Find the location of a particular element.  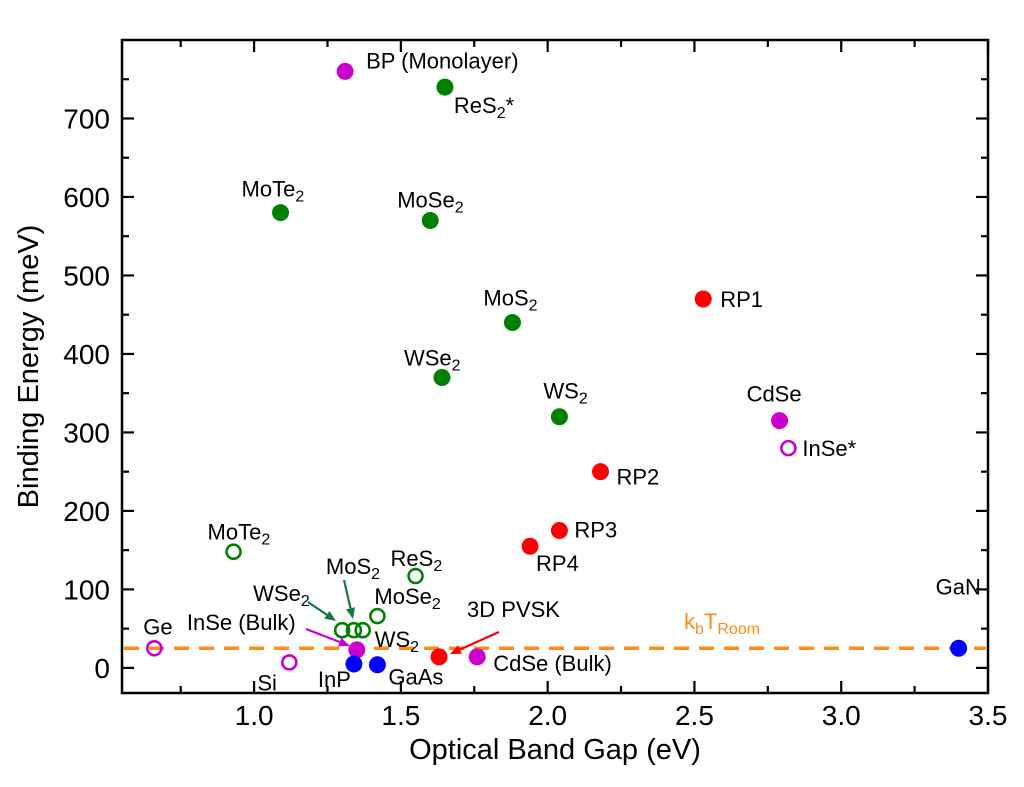

label-InSe-star: InSe* is located at coordinates (829, 448).